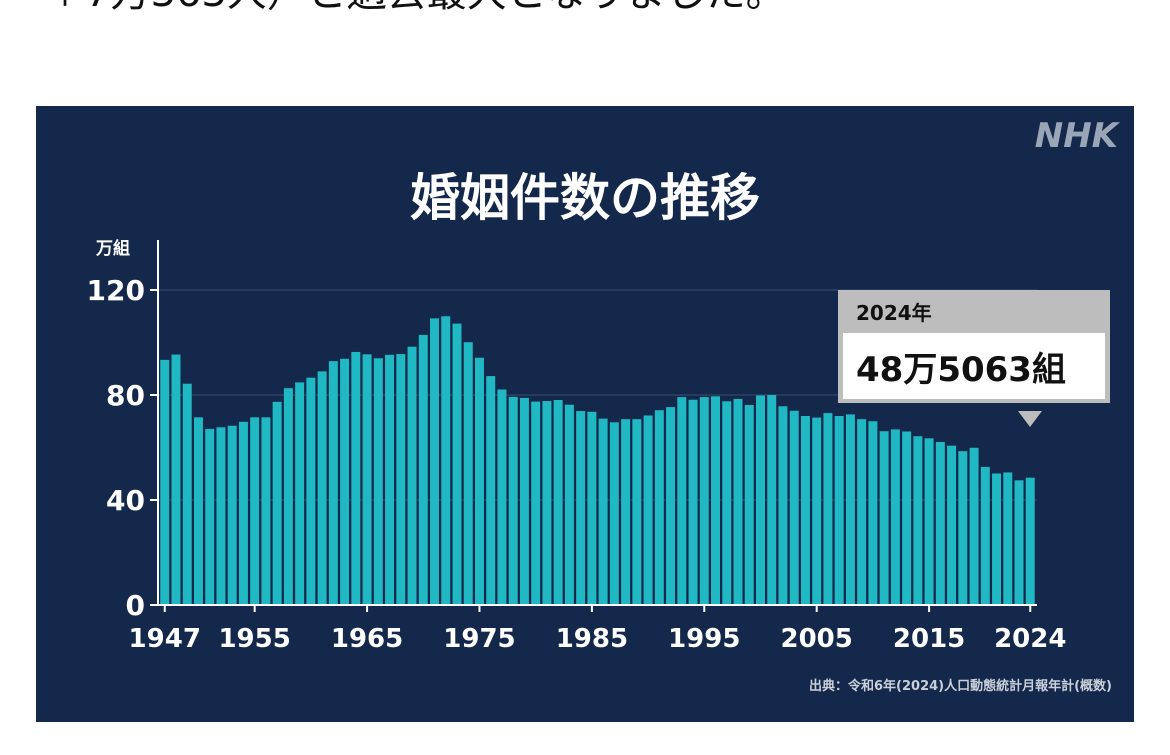 The image size is (1170, 755). I want to click on callout-text: 48万5063組, so click(961, 370).